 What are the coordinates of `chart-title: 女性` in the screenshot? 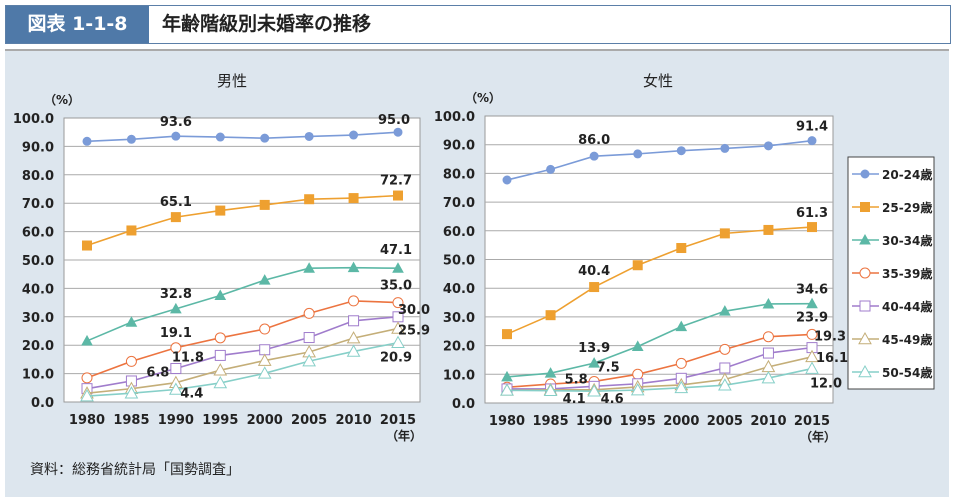 It's located at (658, 81).